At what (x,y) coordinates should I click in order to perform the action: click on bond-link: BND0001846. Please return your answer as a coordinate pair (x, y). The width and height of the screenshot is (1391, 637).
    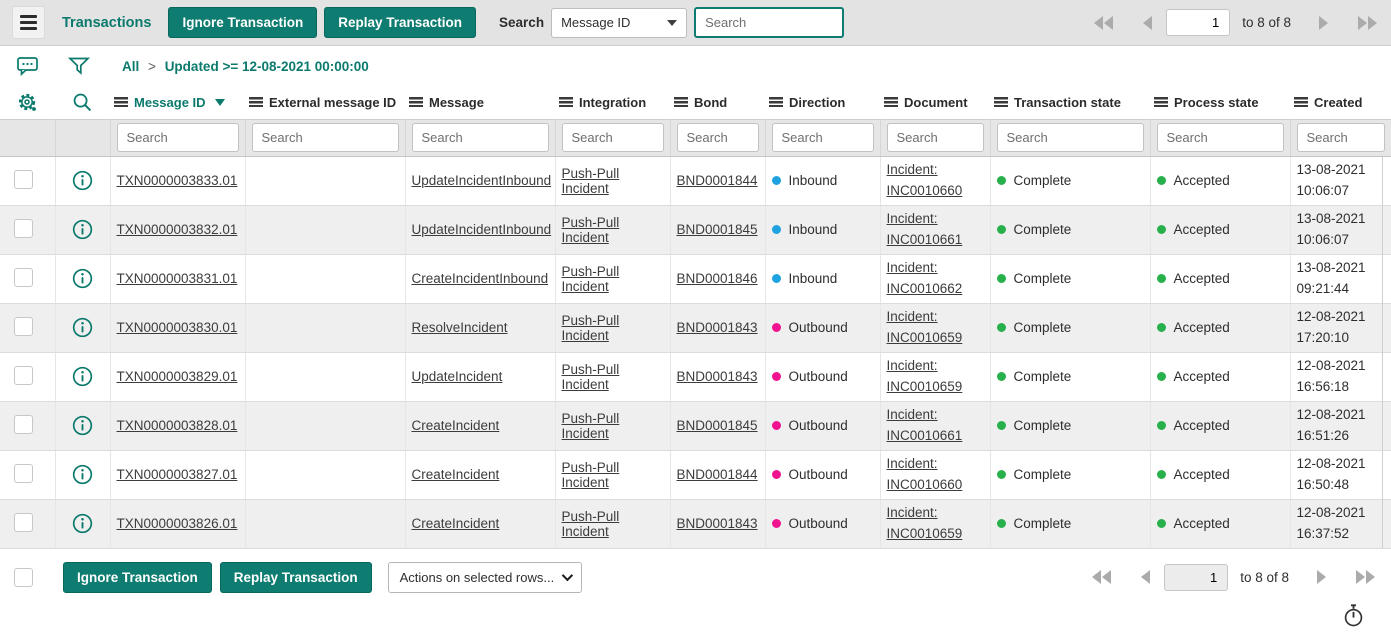
    Looking at the image, I should click on (717, 278).